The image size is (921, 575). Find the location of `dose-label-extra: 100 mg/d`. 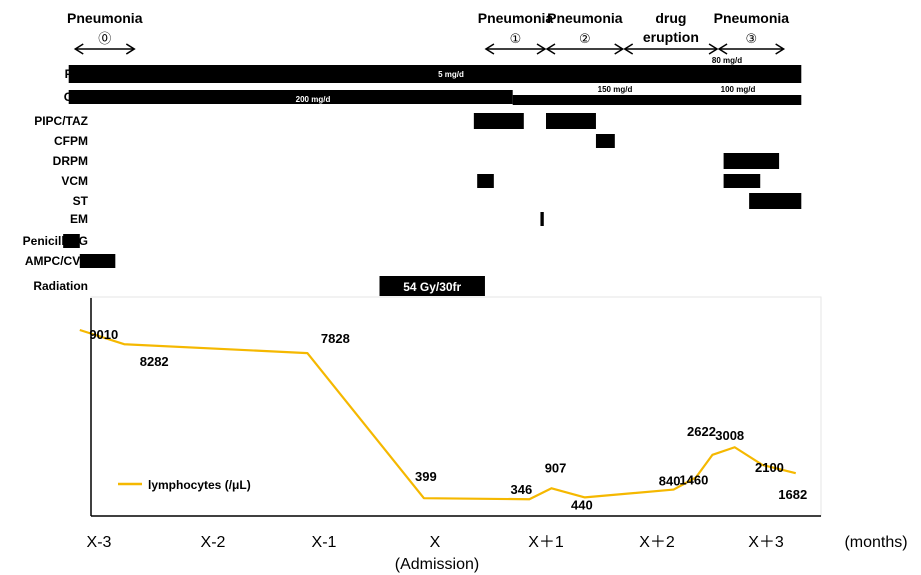

dose-label-extra: 100 mg/d is located at coordinates (738, 89).